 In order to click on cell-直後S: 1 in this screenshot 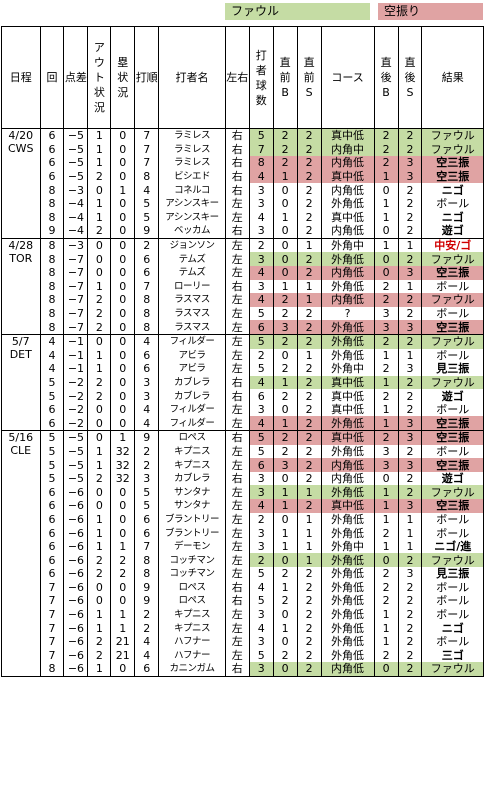, I will do `click(410, 245)`.